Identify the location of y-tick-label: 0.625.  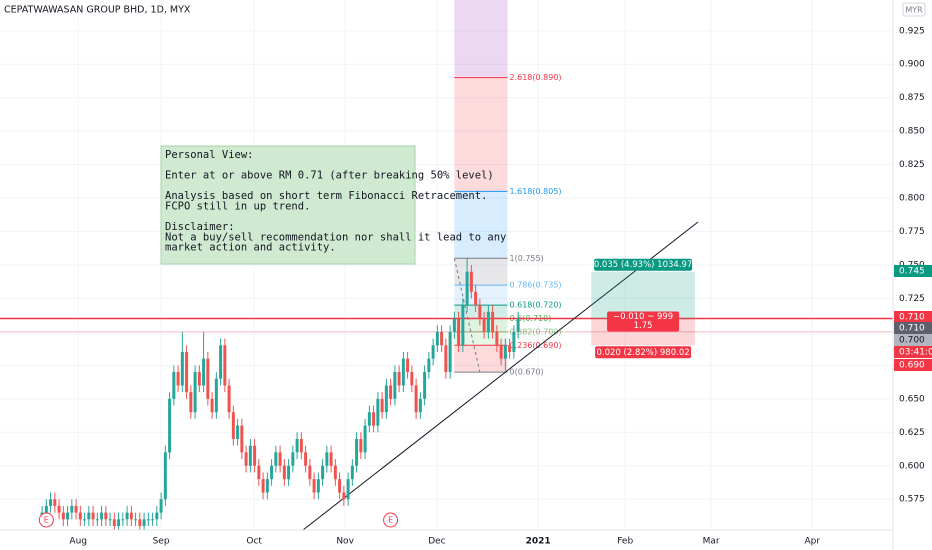
(912, 433).